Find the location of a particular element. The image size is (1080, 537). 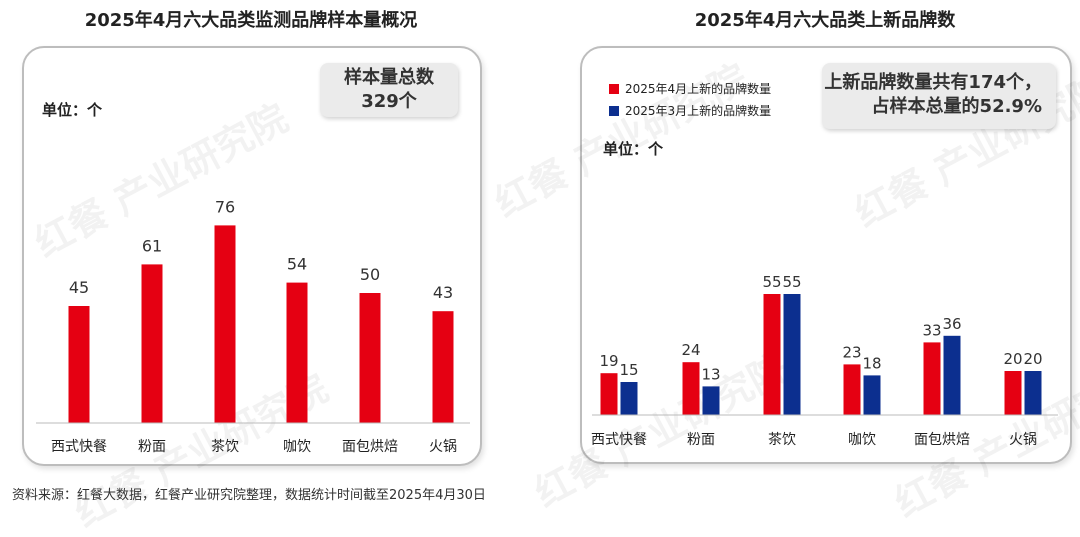

legend-swatch-red is located at coordinates (614, 89).